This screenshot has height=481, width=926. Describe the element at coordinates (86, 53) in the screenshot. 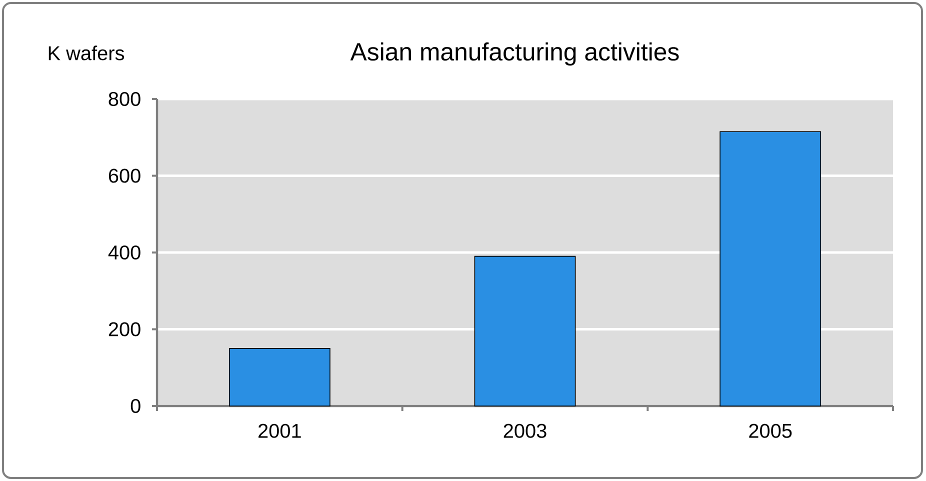

I see `y-axis-title: K wafers` at that location.